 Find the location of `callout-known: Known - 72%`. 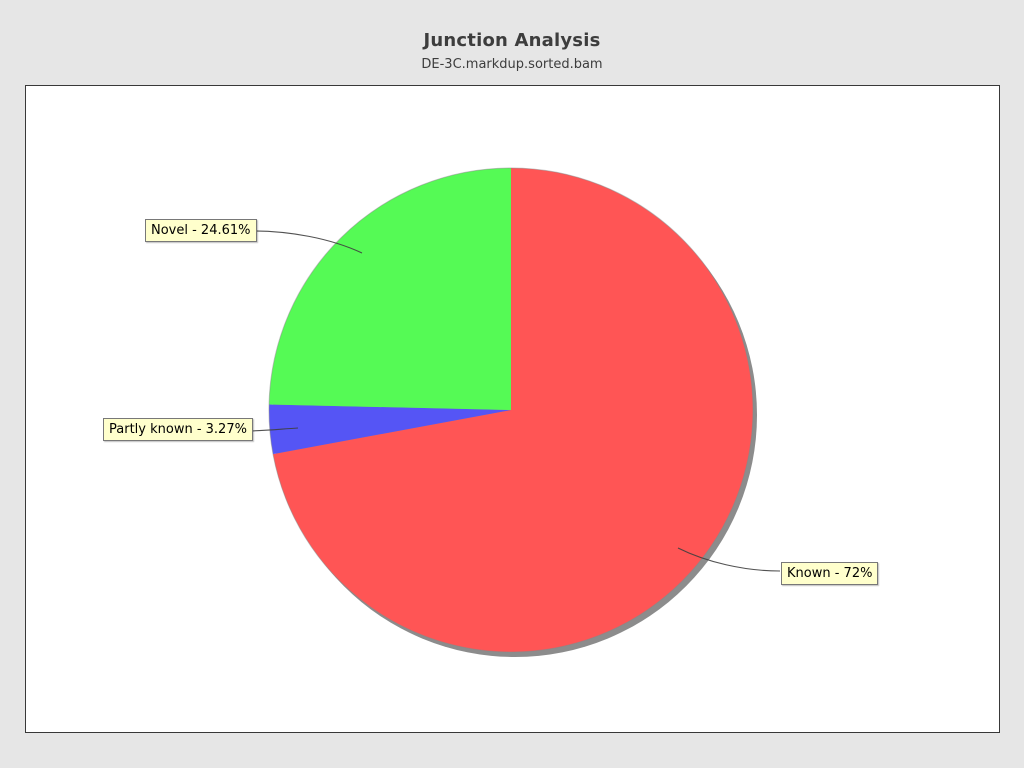

callout-known: Known - 72% is located at coordinates (830, 573).